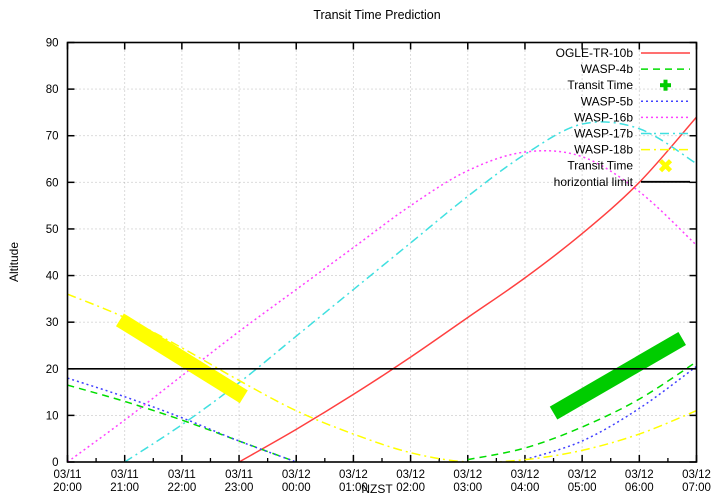 This screenshot has width=720, height=504. What do you see at coordinates (296, 488) in the screenshot?
I see `x-tick-time: 00:00` at bounding box center [296, 488].